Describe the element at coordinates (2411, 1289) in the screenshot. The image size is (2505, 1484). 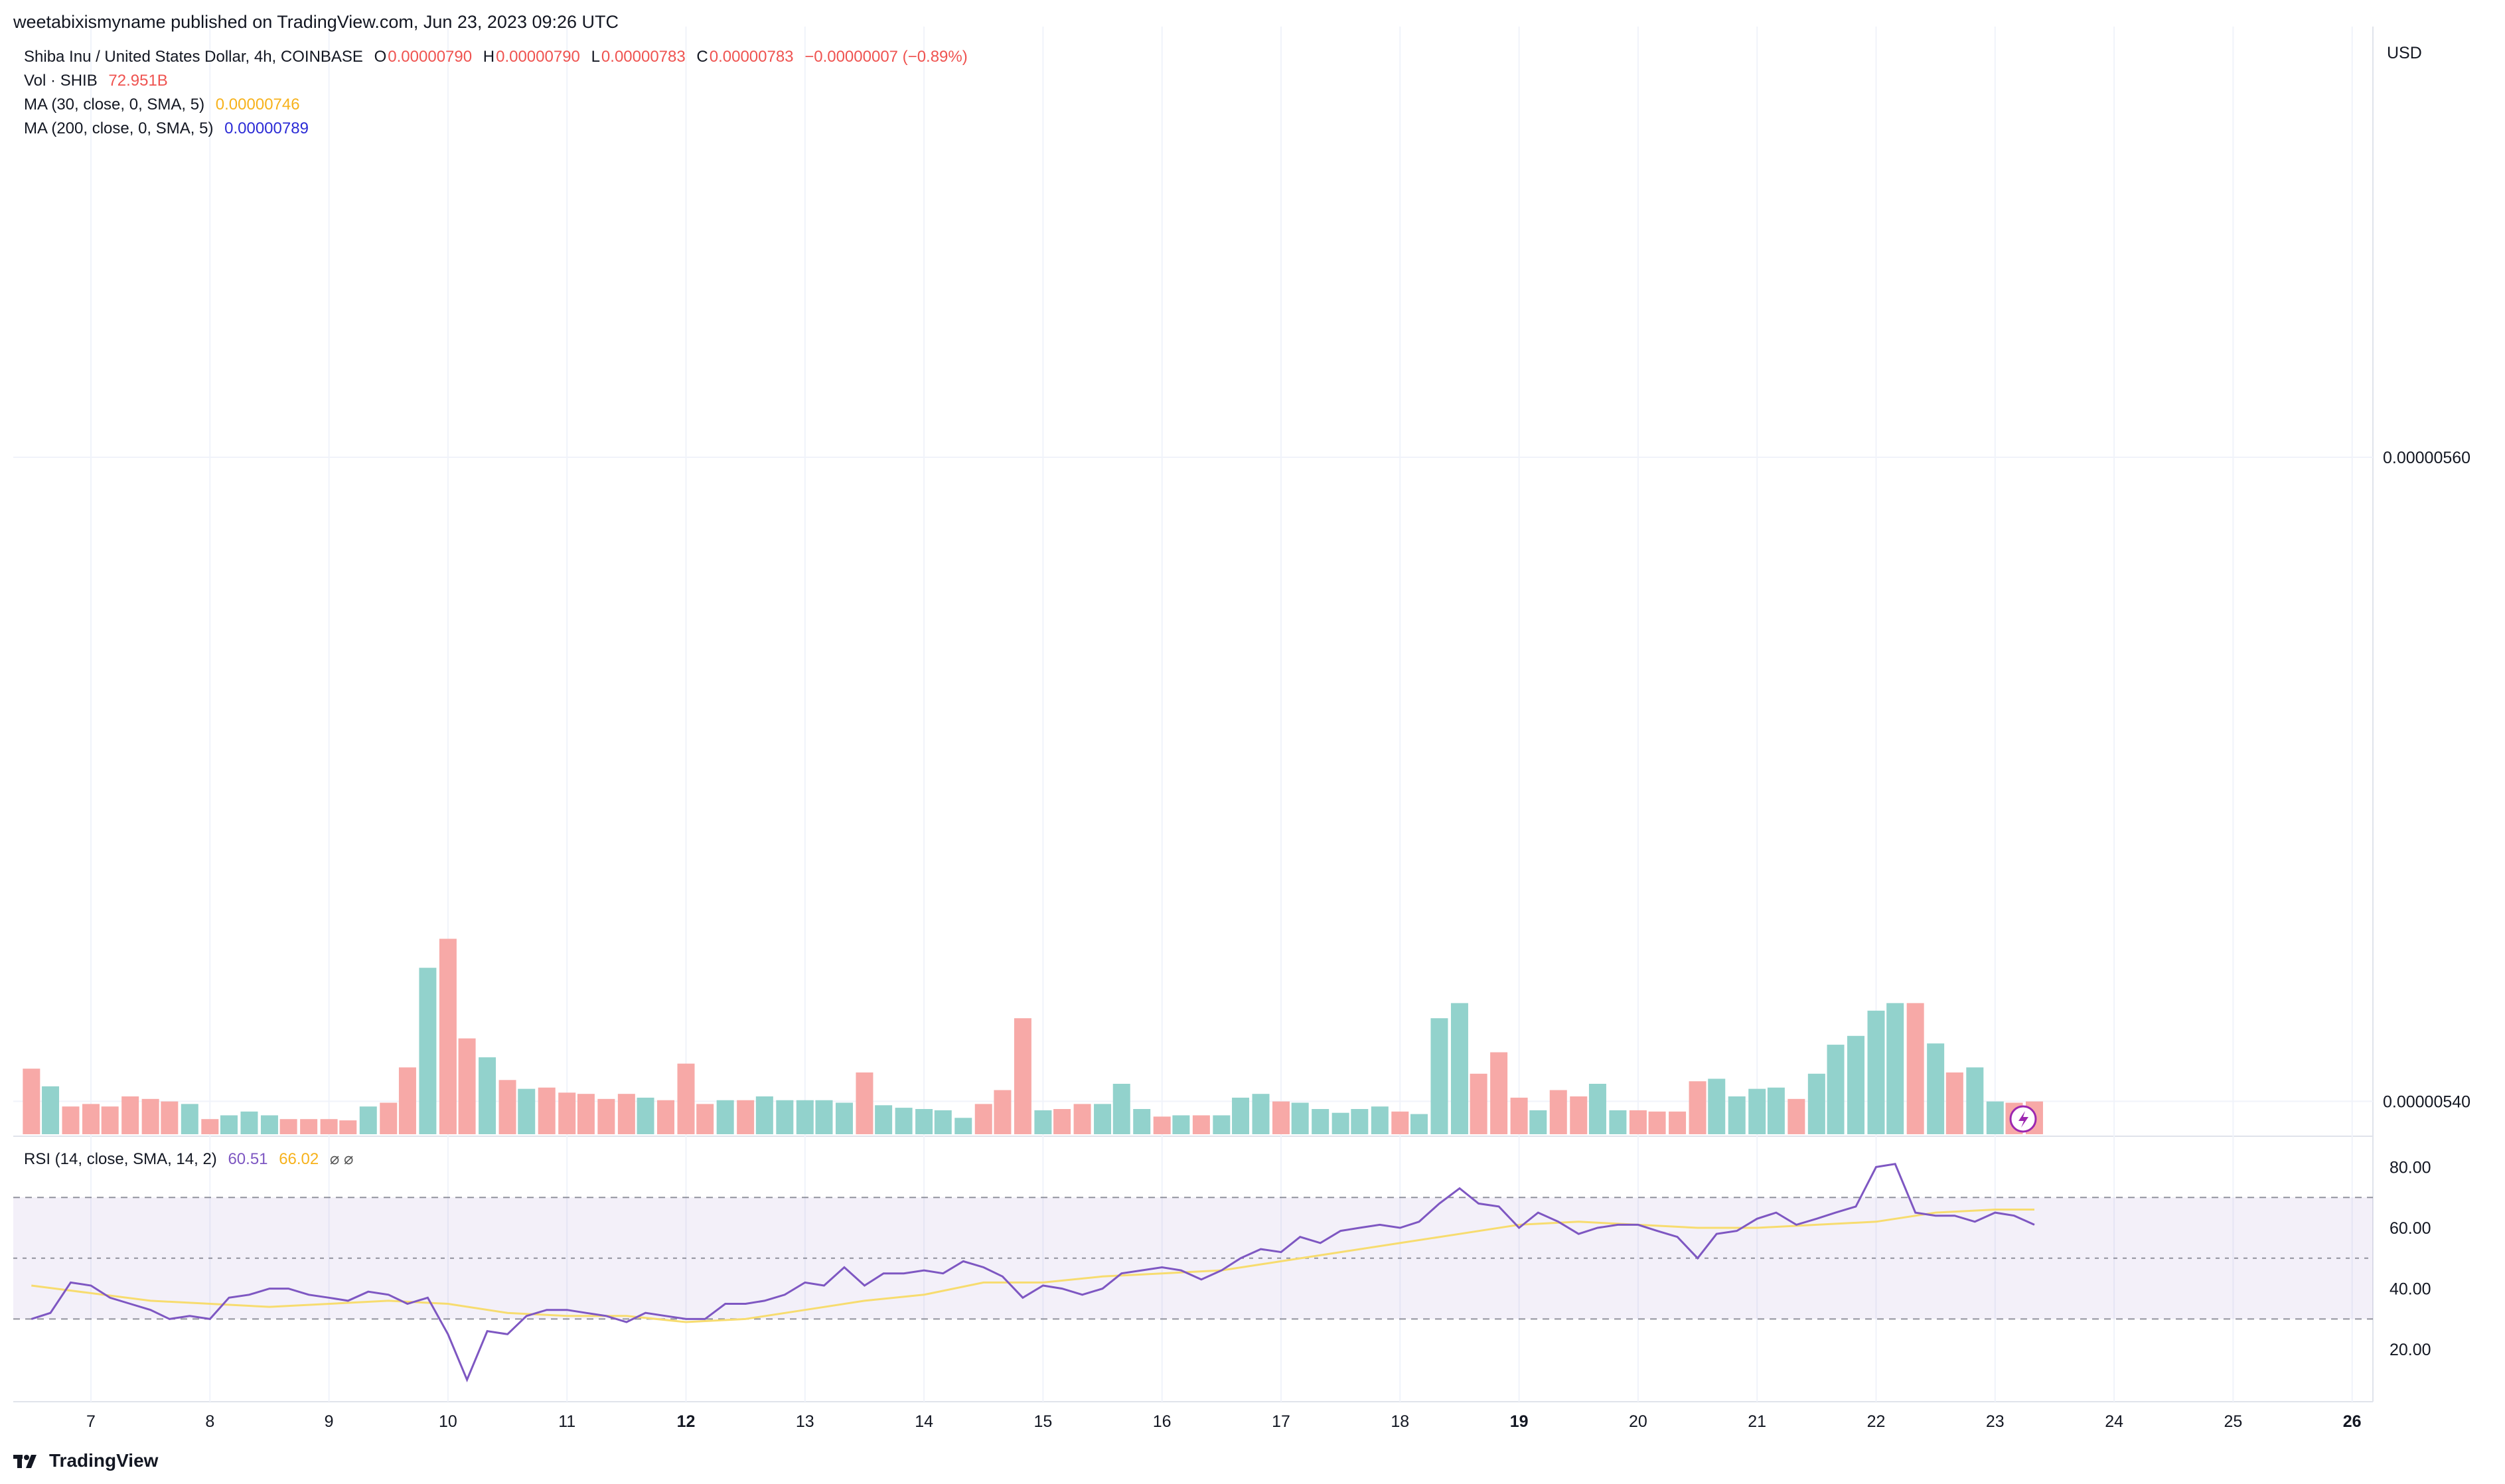
I see `rsi-tick-label: 40.00` at that location.